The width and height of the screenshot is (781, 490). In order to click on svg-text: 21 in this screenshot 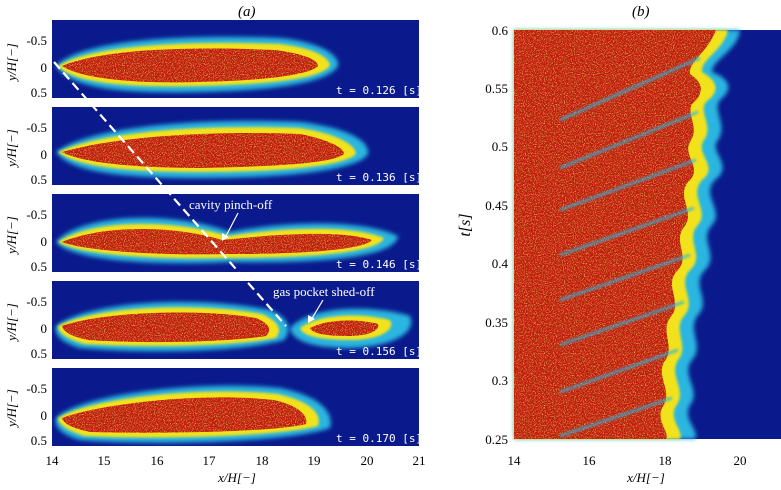, I will do `click(419, 460)`.